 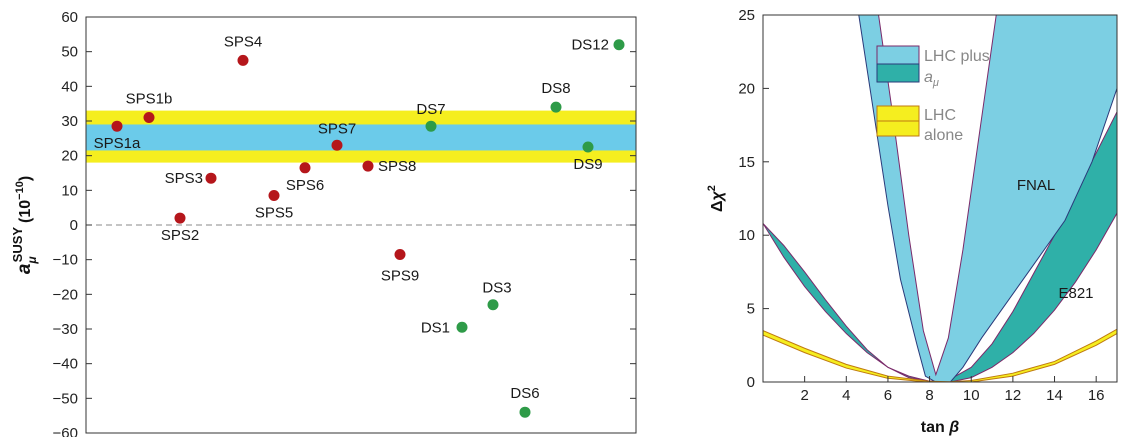 I want to click on y-axis-label-right: Δχ2, so click(x=716, y=198).